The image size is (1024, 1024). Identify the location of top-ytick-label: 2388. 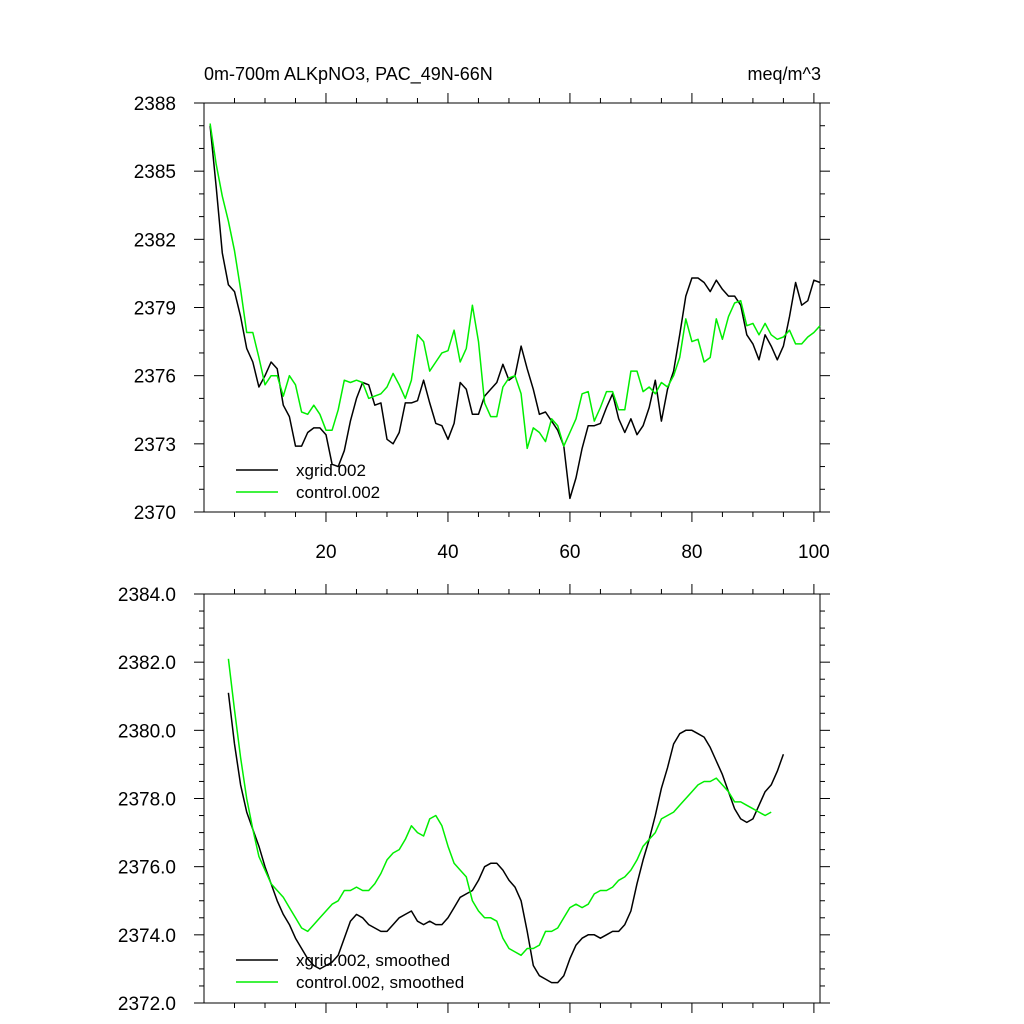
(155, 104).